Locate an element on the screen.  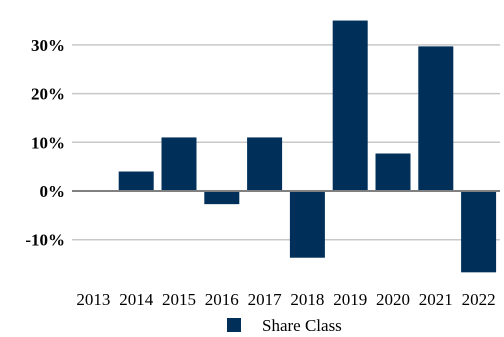
x-tick-label: 2013 is located at coordinates (93, 299).